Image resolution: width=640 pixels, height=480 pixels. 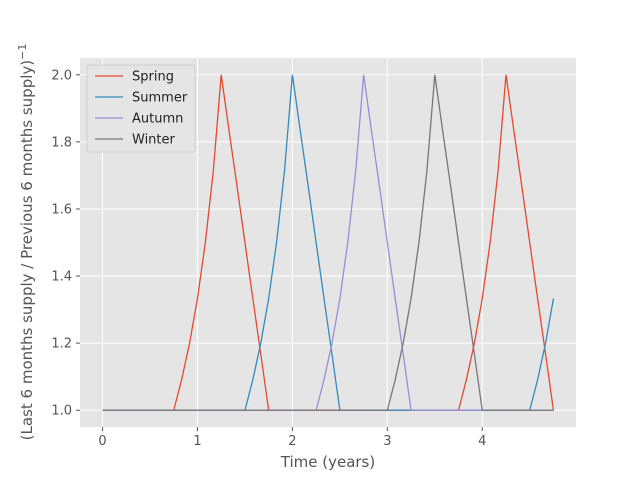 What do you see at coordinates (327, 462) in the screenshot?
I see `x-axis-label: Time (years)` at bounding box center [327, 462].